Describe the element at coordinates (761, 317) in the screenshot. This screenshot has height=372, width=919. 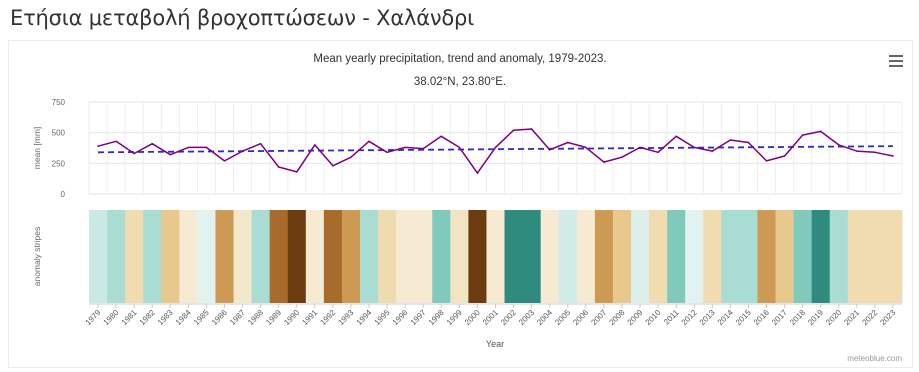
I see `x-tick-label: 2016` at that location.